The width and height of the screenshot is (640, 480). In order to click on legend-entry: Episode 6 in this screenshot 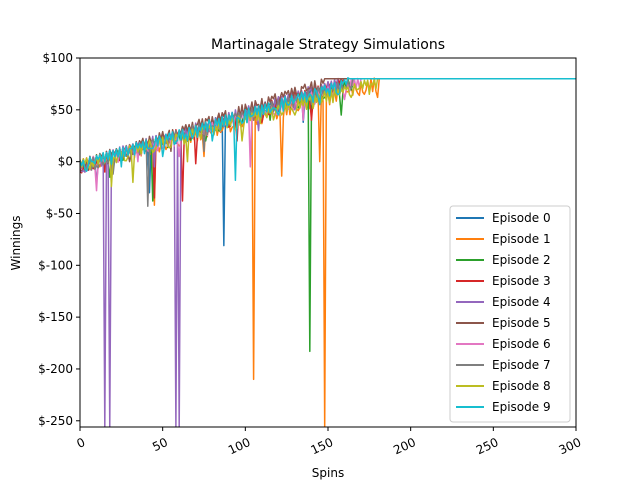, I will do `click(521, 344)`.